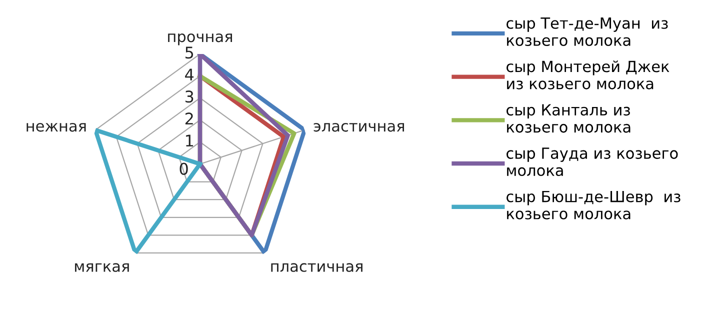 The image size is (702, 331). What do you see at coordinates (56, 127) in the screenshot?
I see `spoke-label: нежная` at bounding box center [56, 127].